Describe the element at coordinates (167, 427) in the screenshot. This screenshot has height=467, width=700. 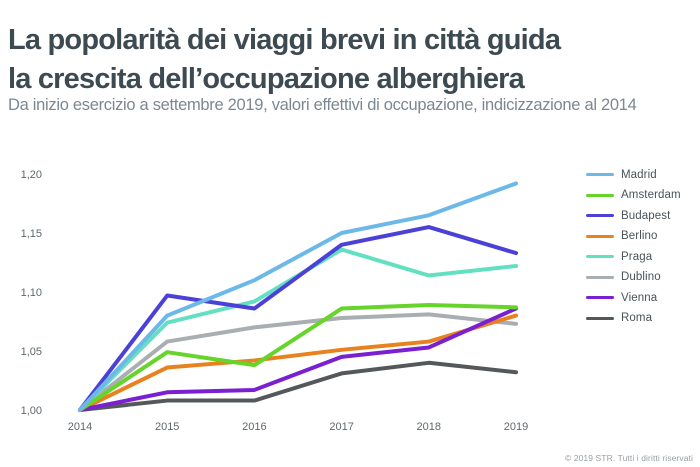
I see `x-axis-tick-2015: 2015` at that location.